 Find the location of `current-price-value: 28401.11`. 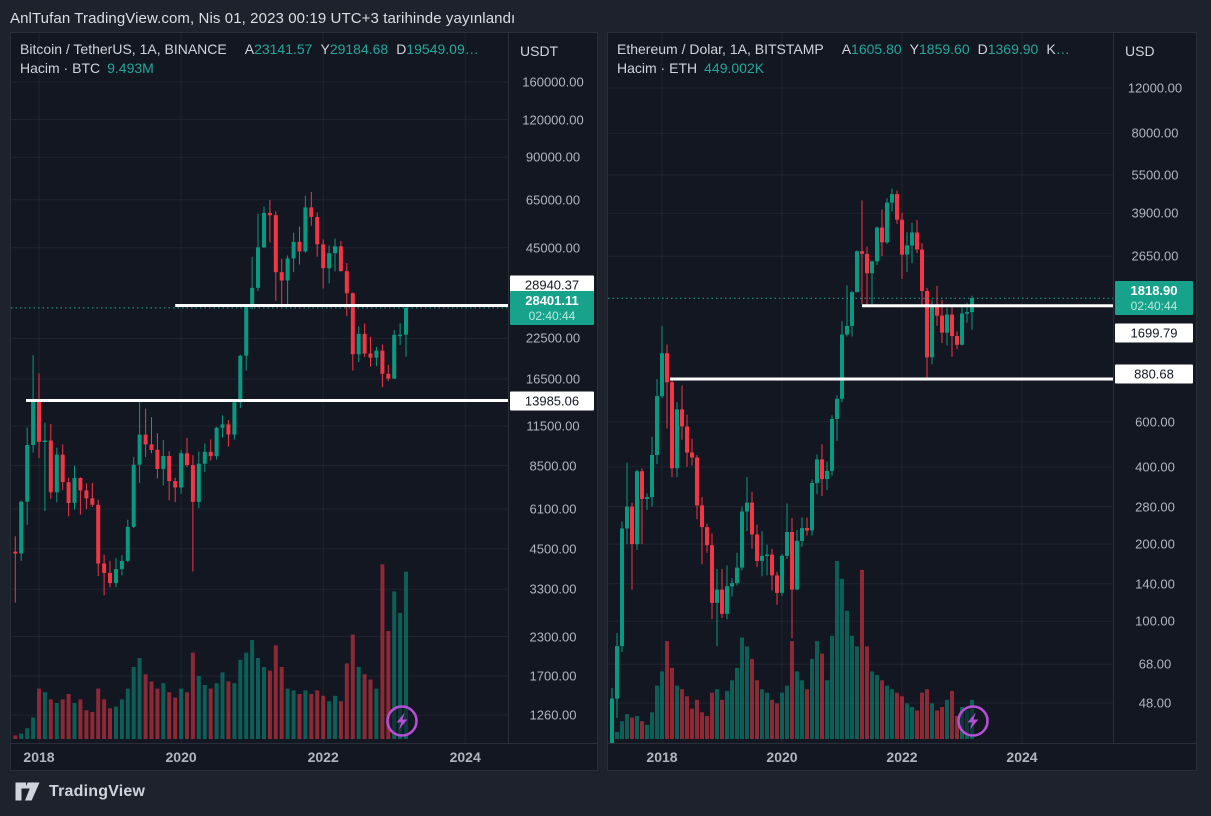

current-price-value: 28401.11 is located at coordinates (552, 300).